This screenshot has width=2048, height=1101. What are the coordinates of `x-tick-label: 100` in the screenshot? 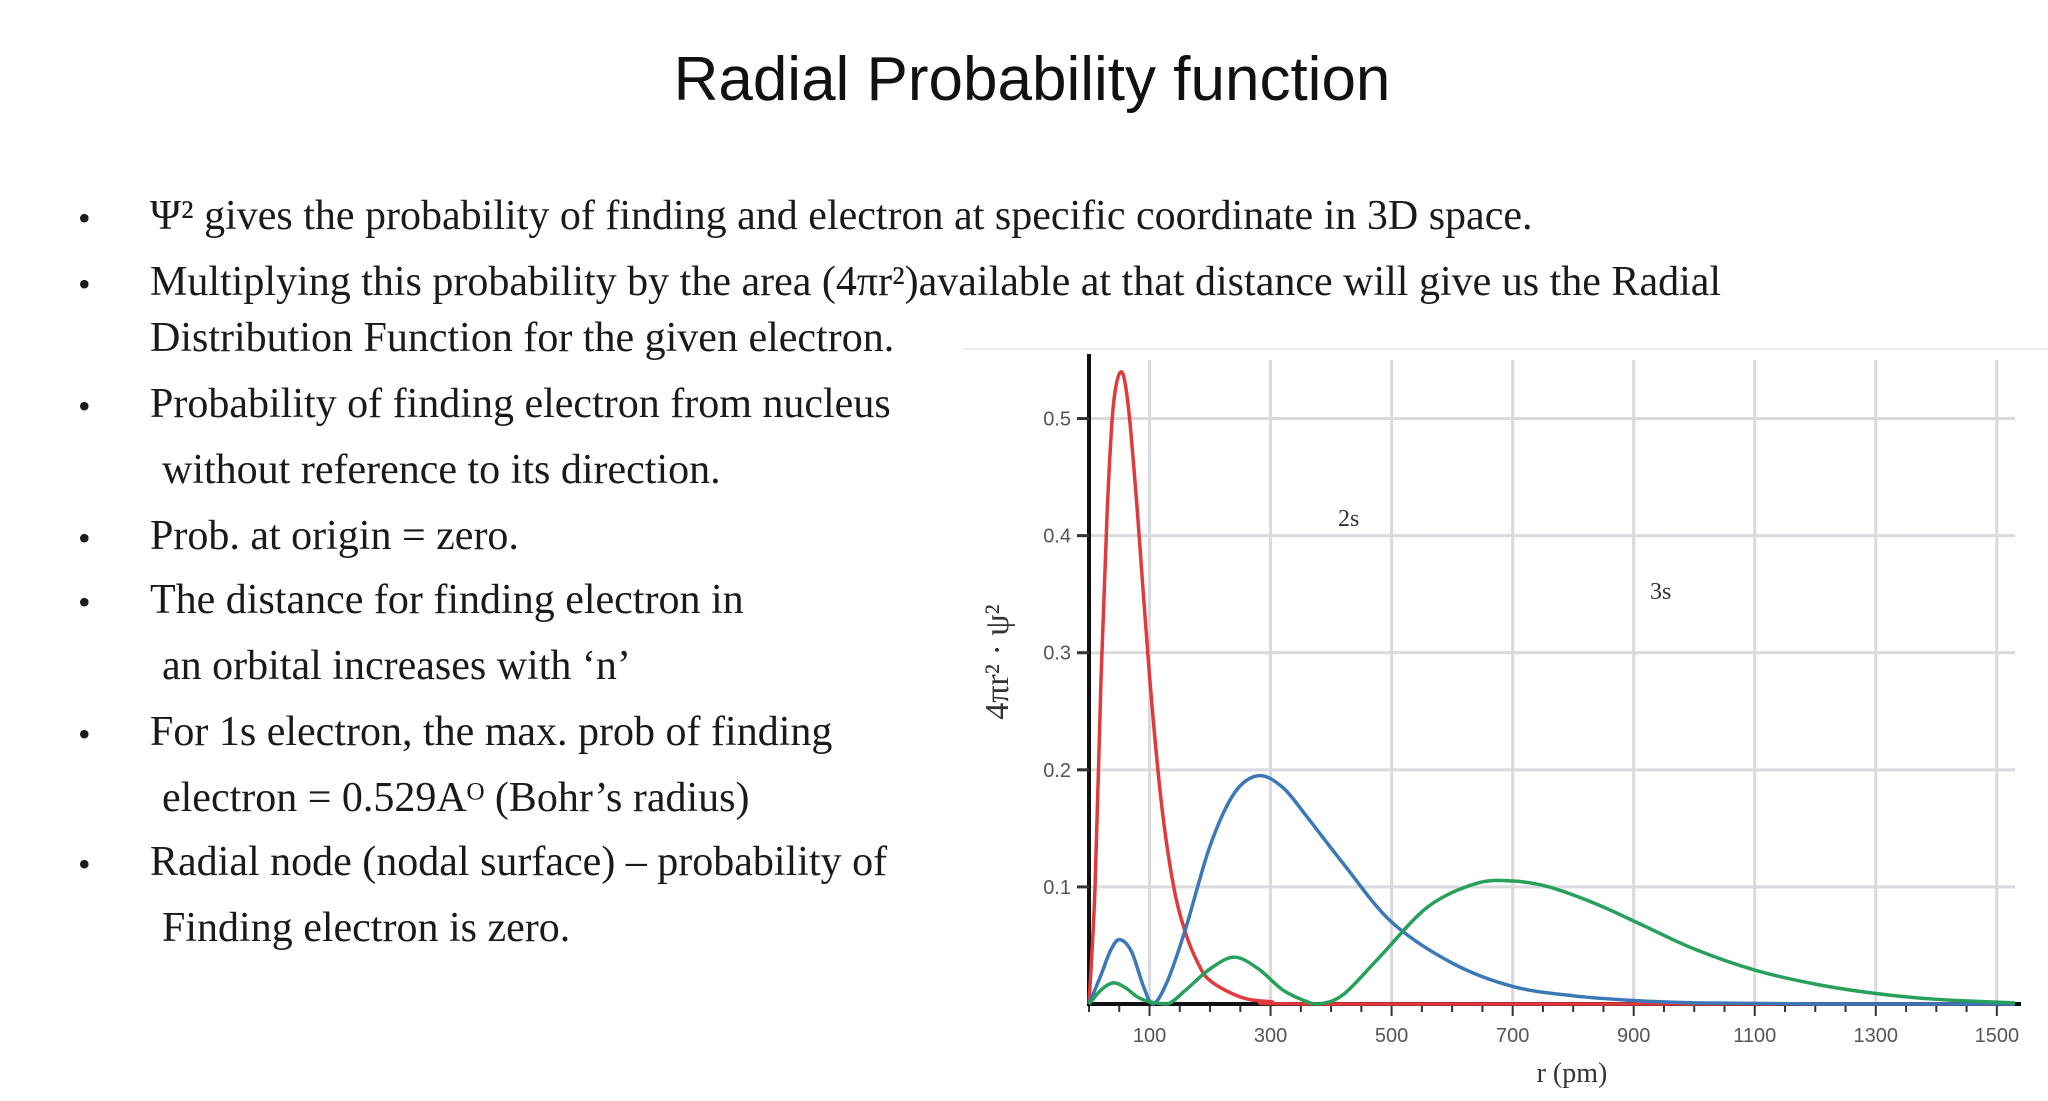 It's located at (1149, 1036).